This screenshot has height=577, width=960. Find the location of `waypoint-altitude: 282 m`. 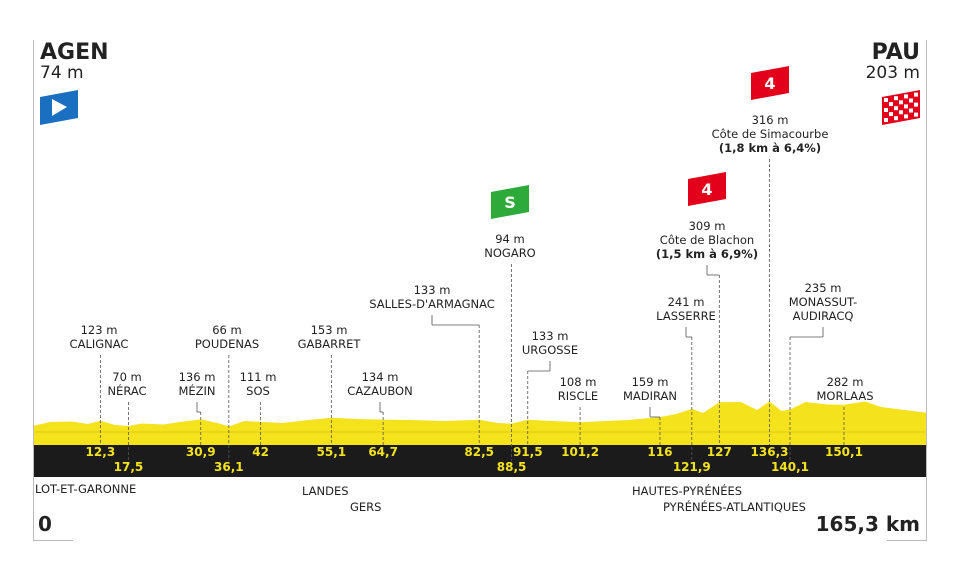

waypoint-altitude: 282 m is located at coordinates (845, 382).